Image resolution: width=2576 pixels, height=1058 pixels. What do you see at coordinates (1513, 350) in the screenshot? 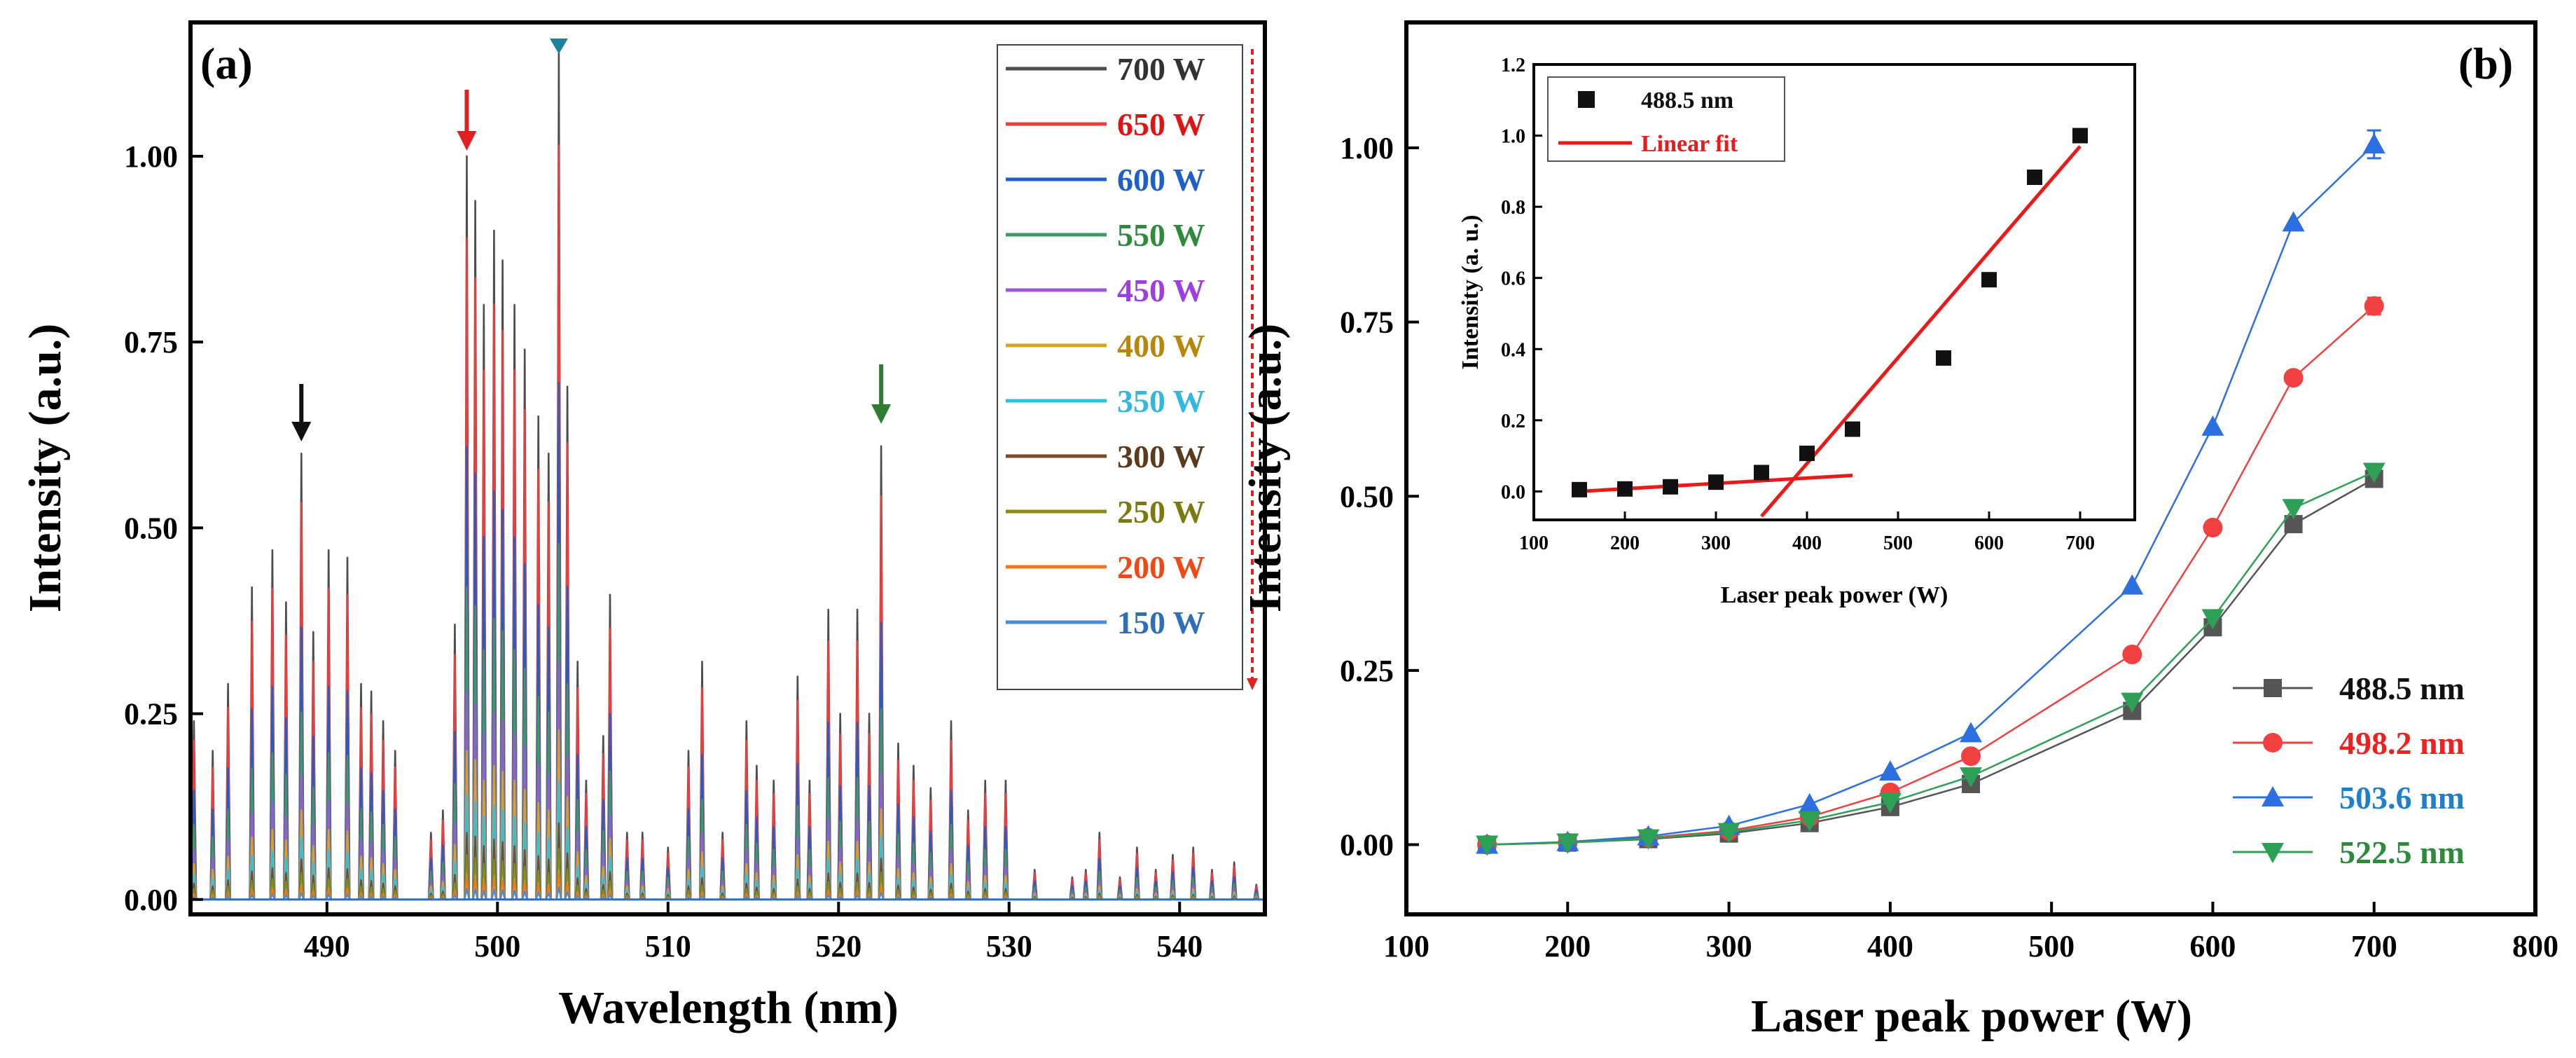
I see `inset-y-tick-label: 0.4` at bounding box center [1513, 350].